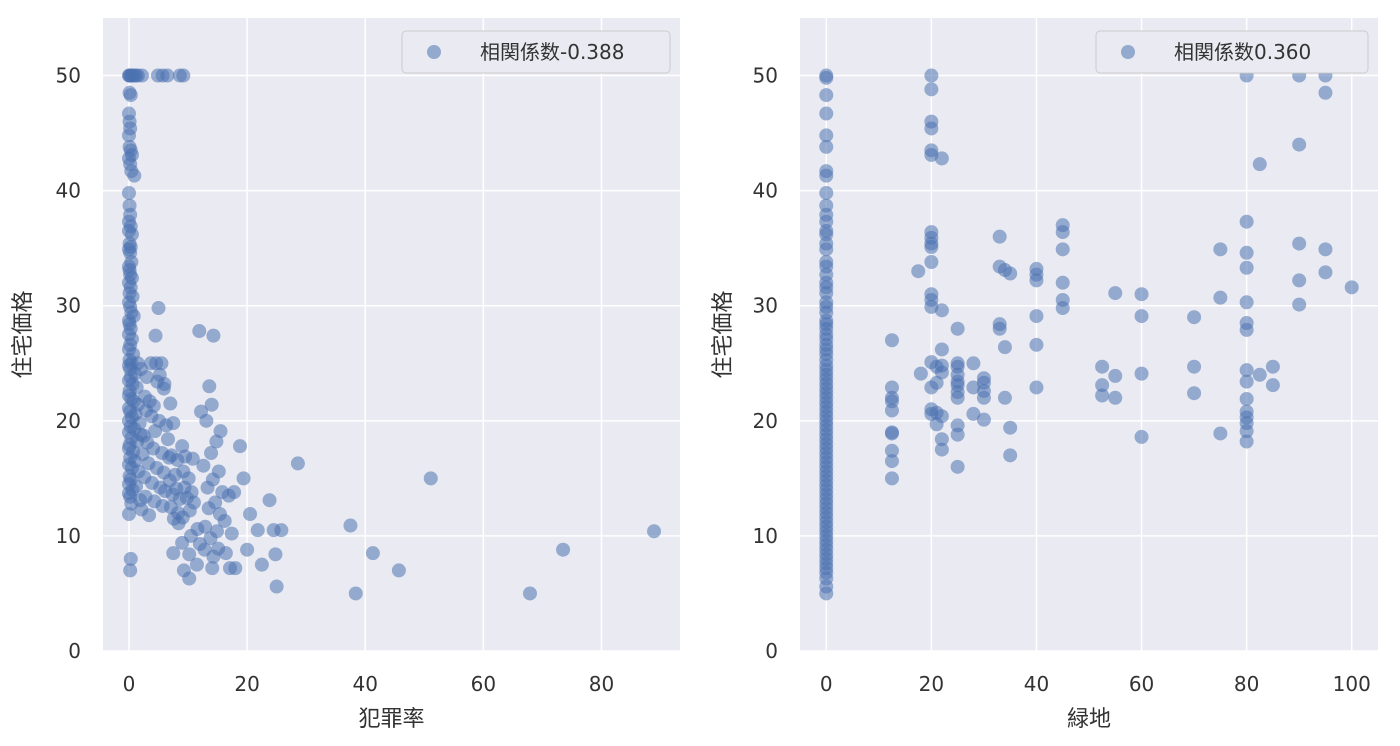 Image resolution: width=1400 pixels, height=746 pixels. I want to click on y-axis-label: 住宅価格, so click(23, 334).